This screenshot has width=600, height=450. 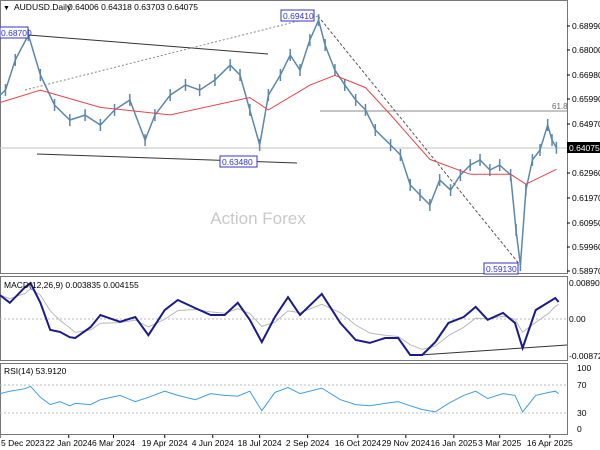 I want to click on symbol-title: AUDUSD.Daily, so click(x=43, y=7).